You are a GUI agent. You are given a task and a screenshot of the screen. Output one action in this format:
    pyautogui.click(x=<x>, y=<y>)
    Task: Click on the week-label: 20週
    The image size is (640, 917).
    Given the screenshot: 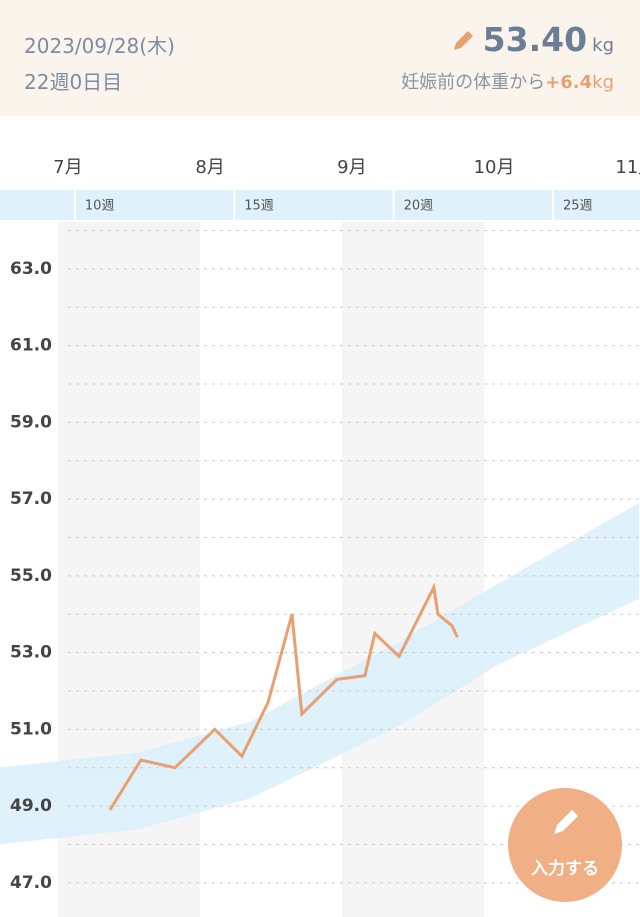 What is the action you would take?
    pyautogui.click(x=419, y=206)
    